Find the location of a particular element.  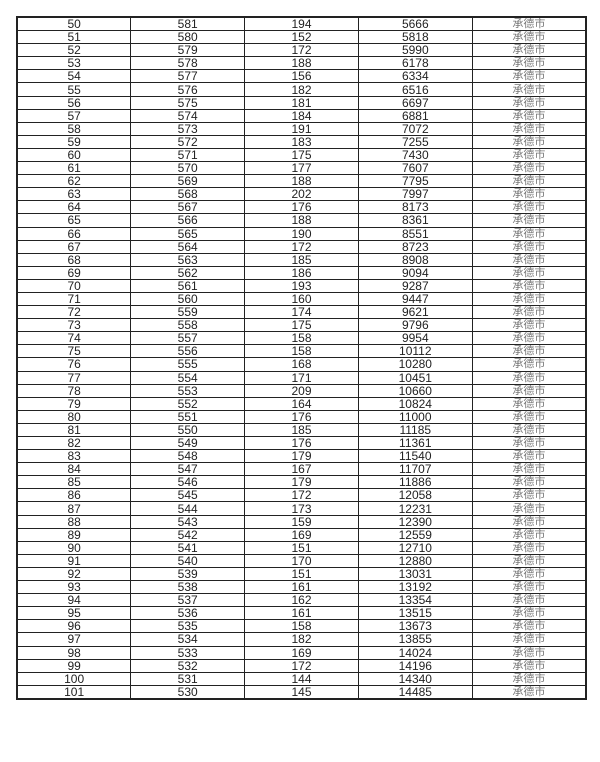

table-row: 98 533 169 14024 承德市 is located at coordinates (301, 652).